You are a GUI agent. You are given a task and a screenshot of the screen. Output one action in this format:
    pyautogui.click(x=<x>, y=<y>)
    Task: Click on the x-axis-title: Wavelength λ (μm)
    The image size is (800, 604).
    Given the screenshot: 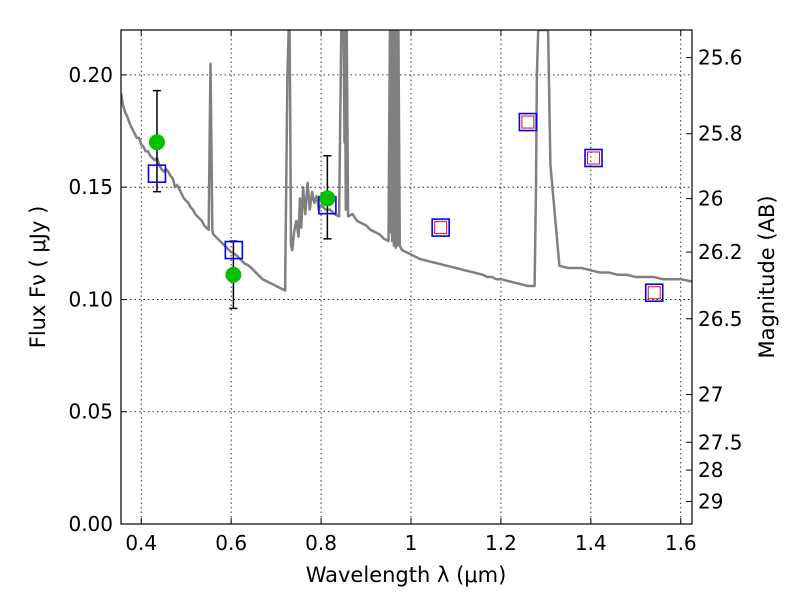 What is the action you would take?
    pyautogui.click(x=406, y=575)
    